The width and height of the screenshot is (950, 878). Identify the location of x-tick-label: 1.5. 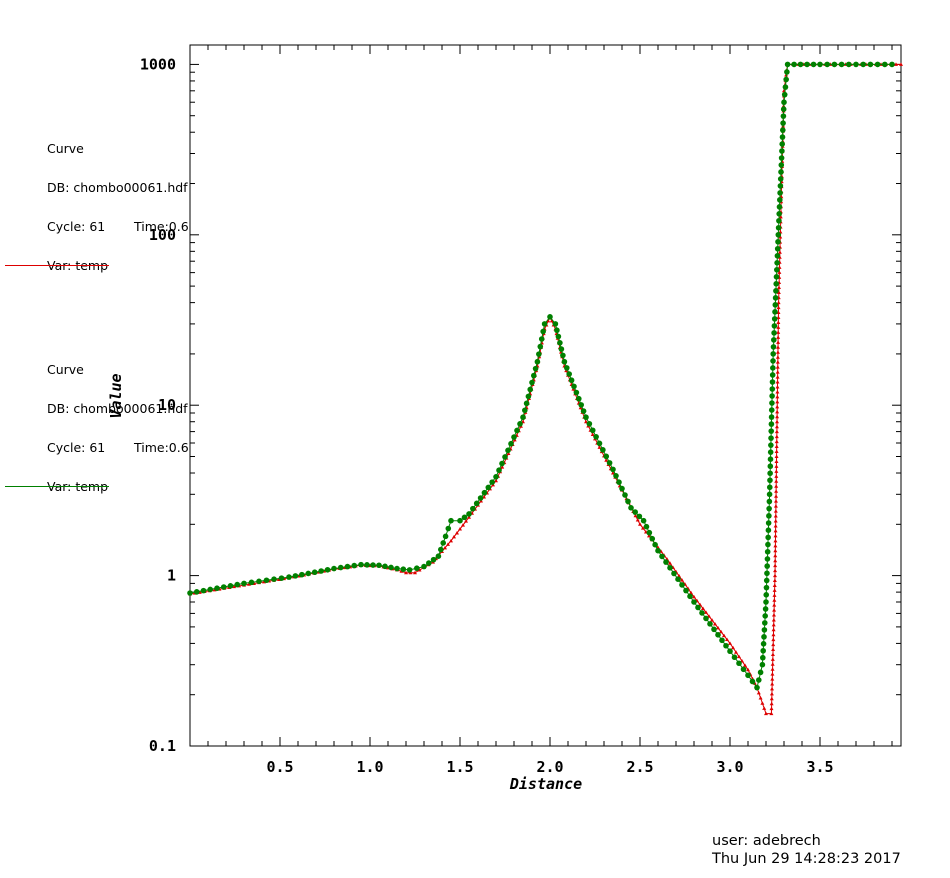
(459, 767).